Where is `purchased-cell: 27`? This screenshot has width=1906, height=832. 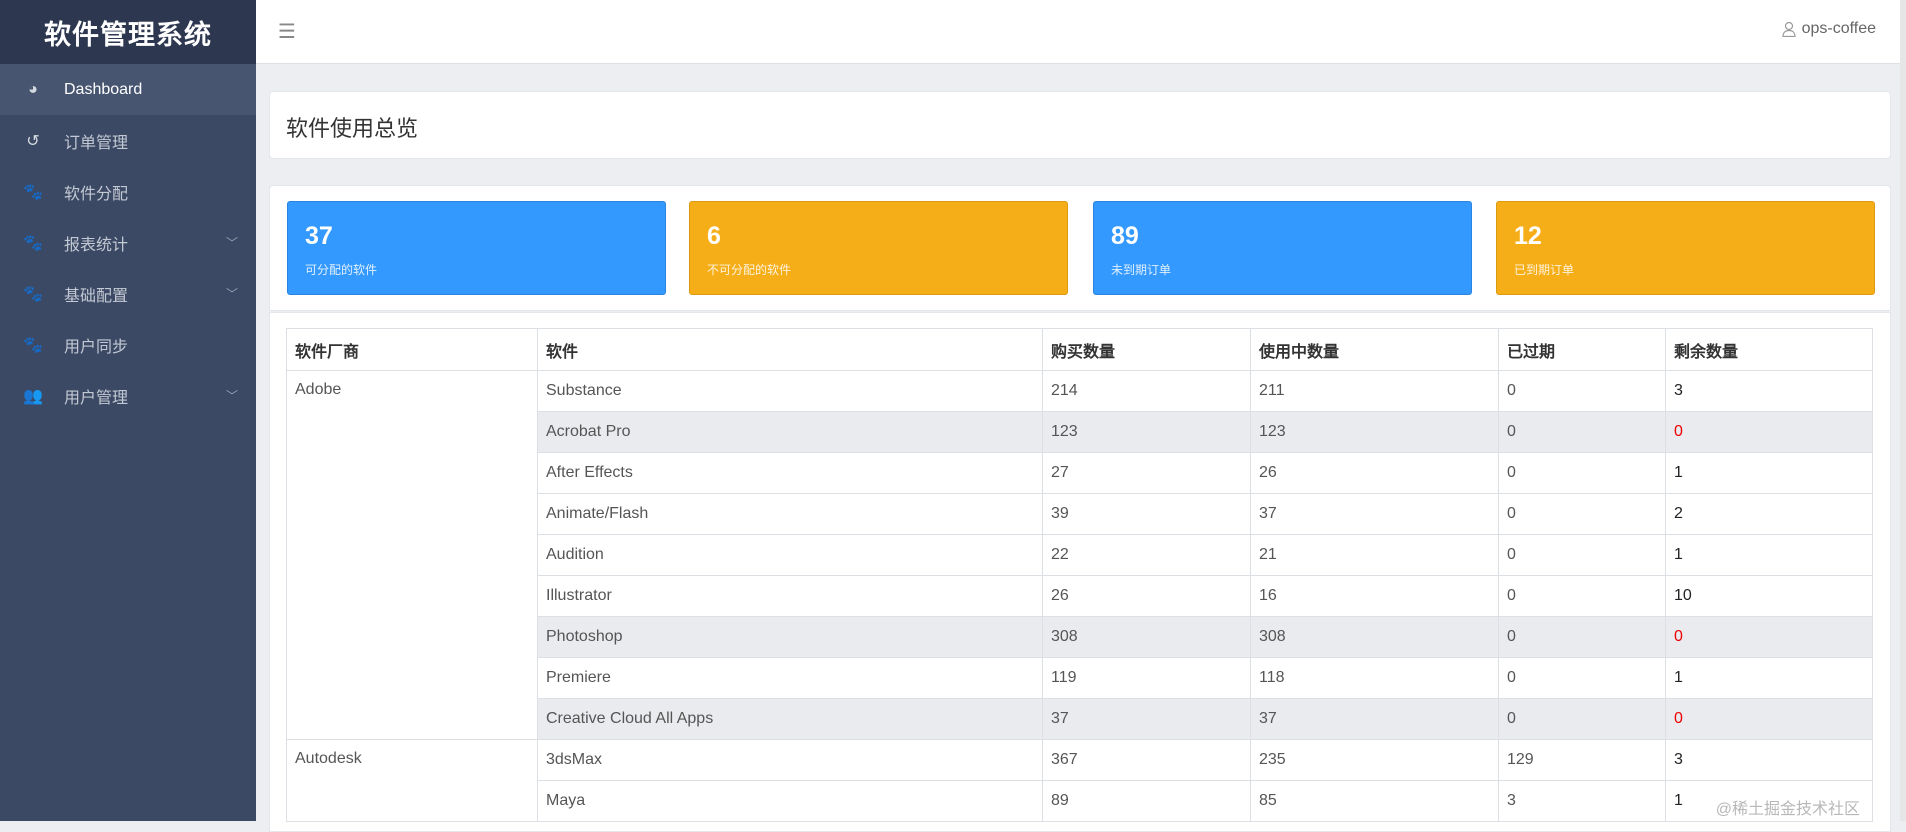 purchased-cell: 27 is located at coordinates (1146, 473).